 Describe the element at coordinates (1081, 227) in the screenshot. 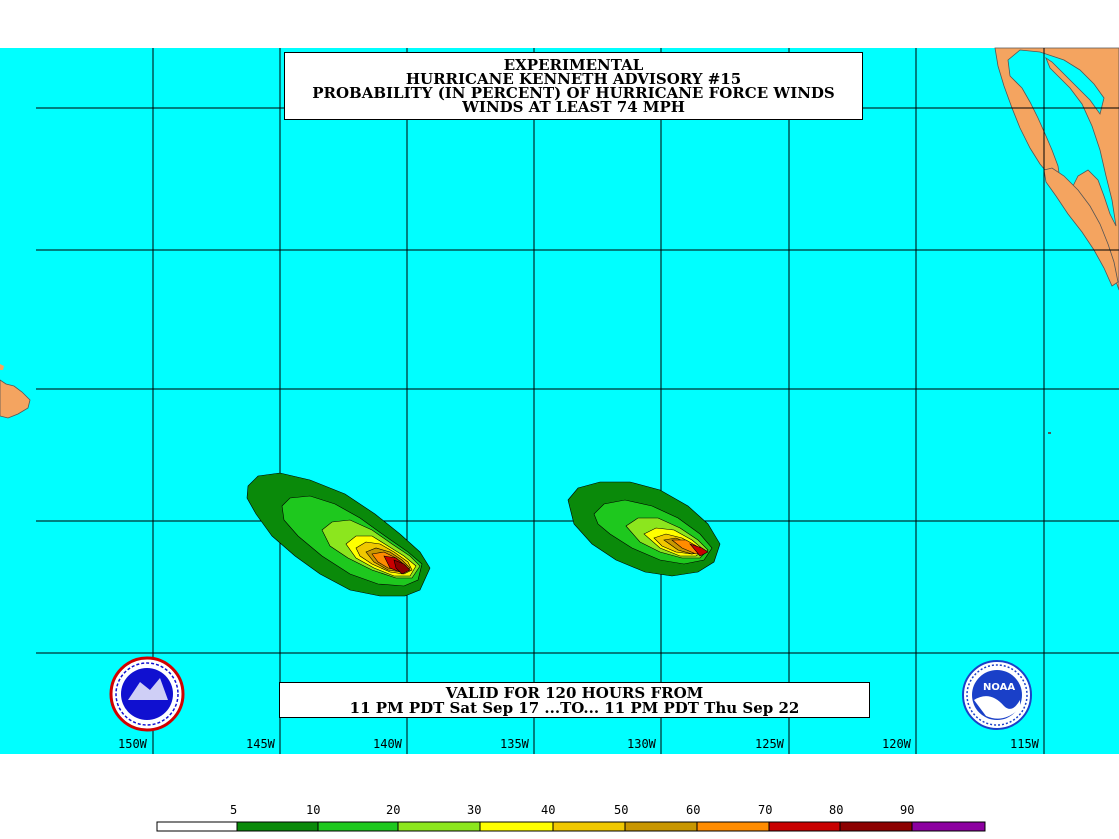

I see `baja-peninsula` at that location.